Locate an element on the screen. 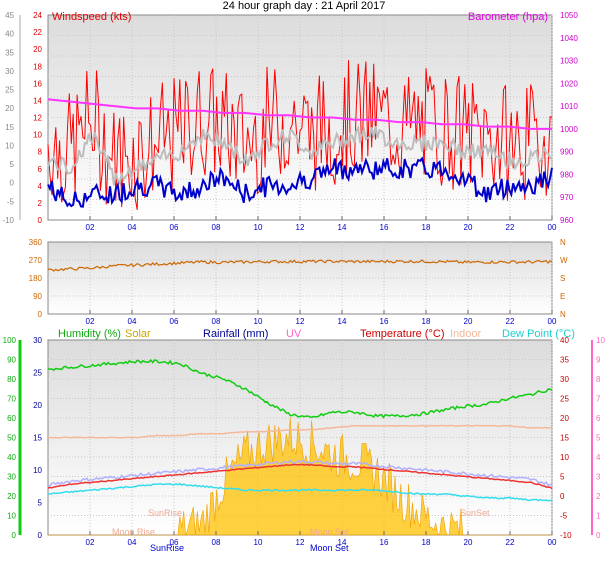 Image resolution: width=608 pixels, height=561 pixels. legend-humidity: Humidity (%) is located at coordinates (89, 334).